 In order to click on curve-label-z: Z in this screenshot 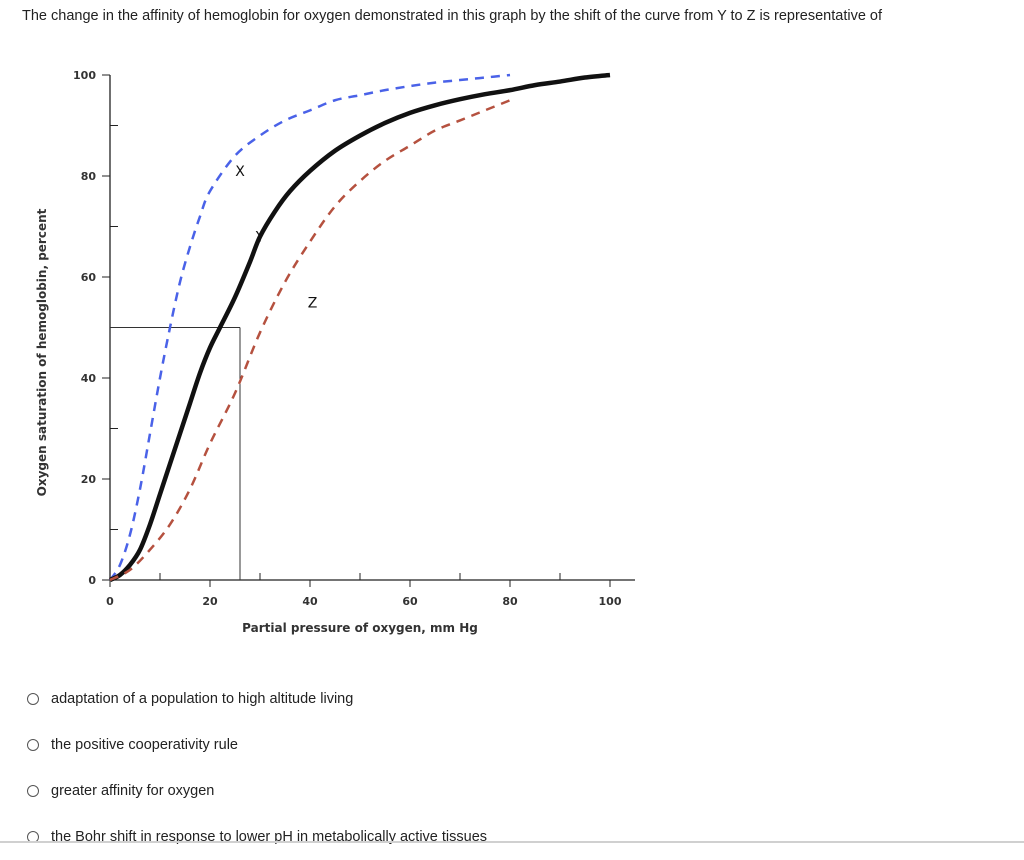, I will do `click(313, 303)`.